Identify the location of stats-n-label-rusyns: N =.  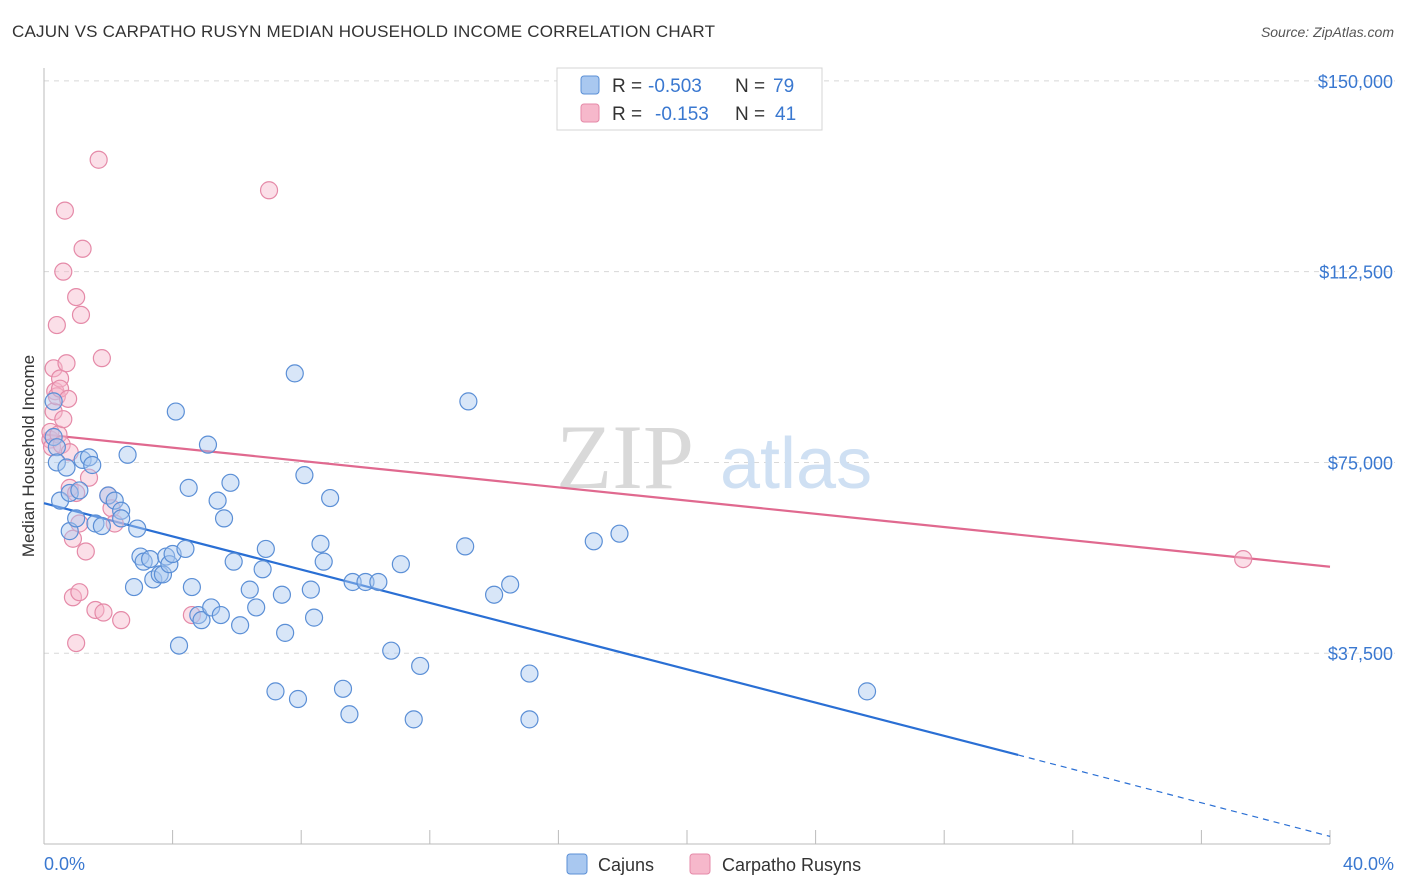
(750, 114).